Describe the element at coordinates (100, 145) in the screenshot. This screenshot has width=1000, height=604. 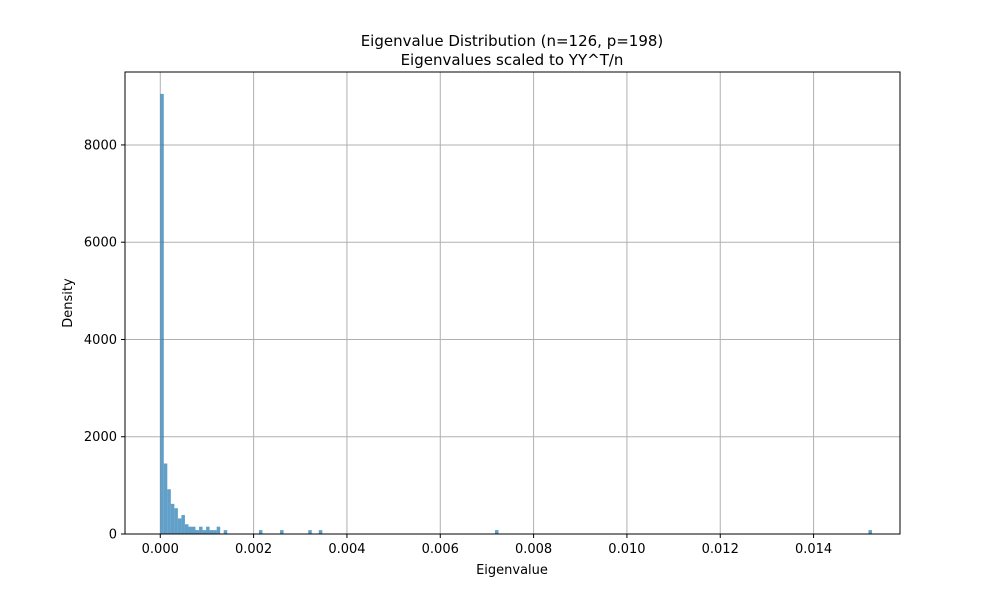
I see `y-tick-label: 8000` at that location.